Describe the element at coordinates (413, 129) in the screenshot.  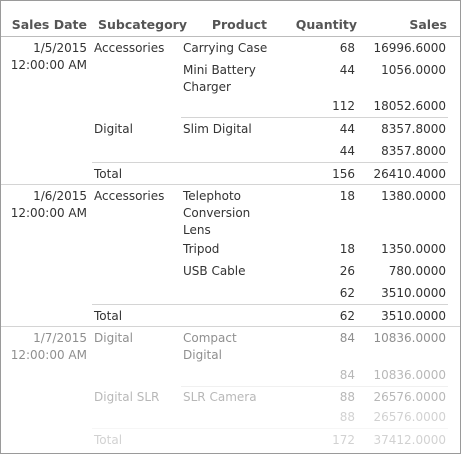
I see `sales-cell: 8357.8000` at that location.